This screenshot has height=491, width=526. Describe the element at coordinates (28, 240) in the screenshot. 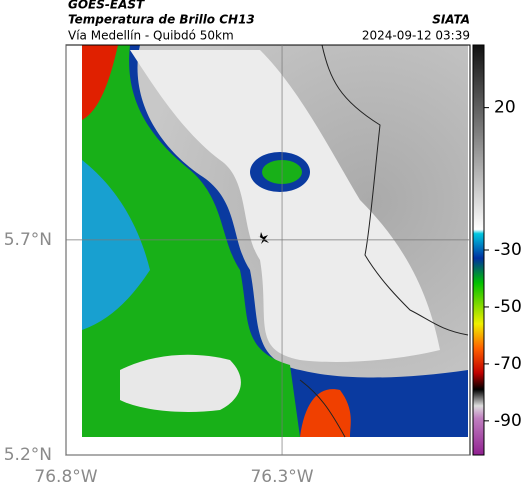

I see `y-tick-label: 5.7°N` at that location.